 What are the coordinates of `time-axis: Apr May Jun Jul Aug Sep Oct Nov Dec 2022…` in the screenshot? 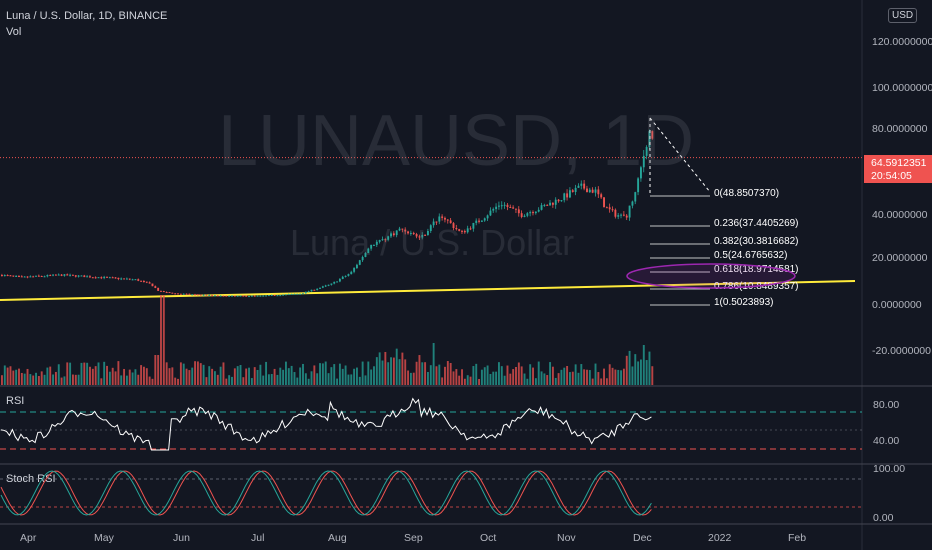 It's located at (413, 538).